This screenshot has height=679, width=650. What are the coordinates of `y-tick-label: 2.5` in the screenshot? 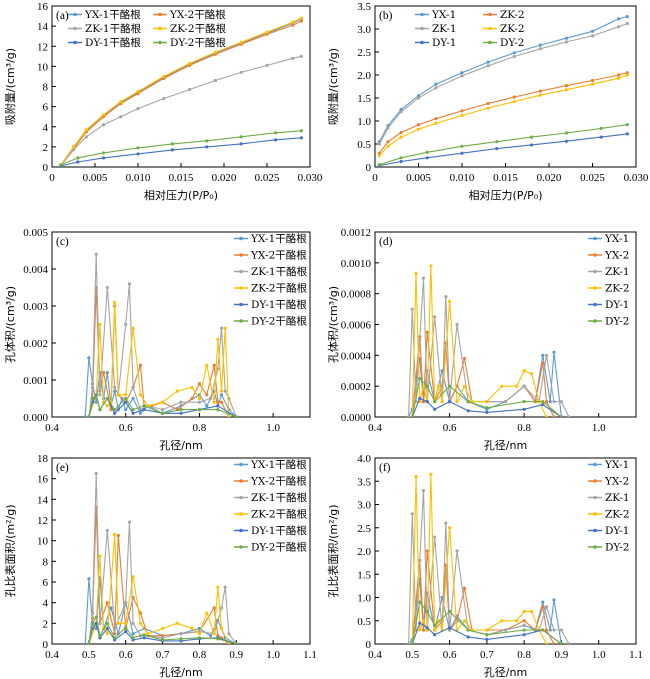 It's located at (364, 53).